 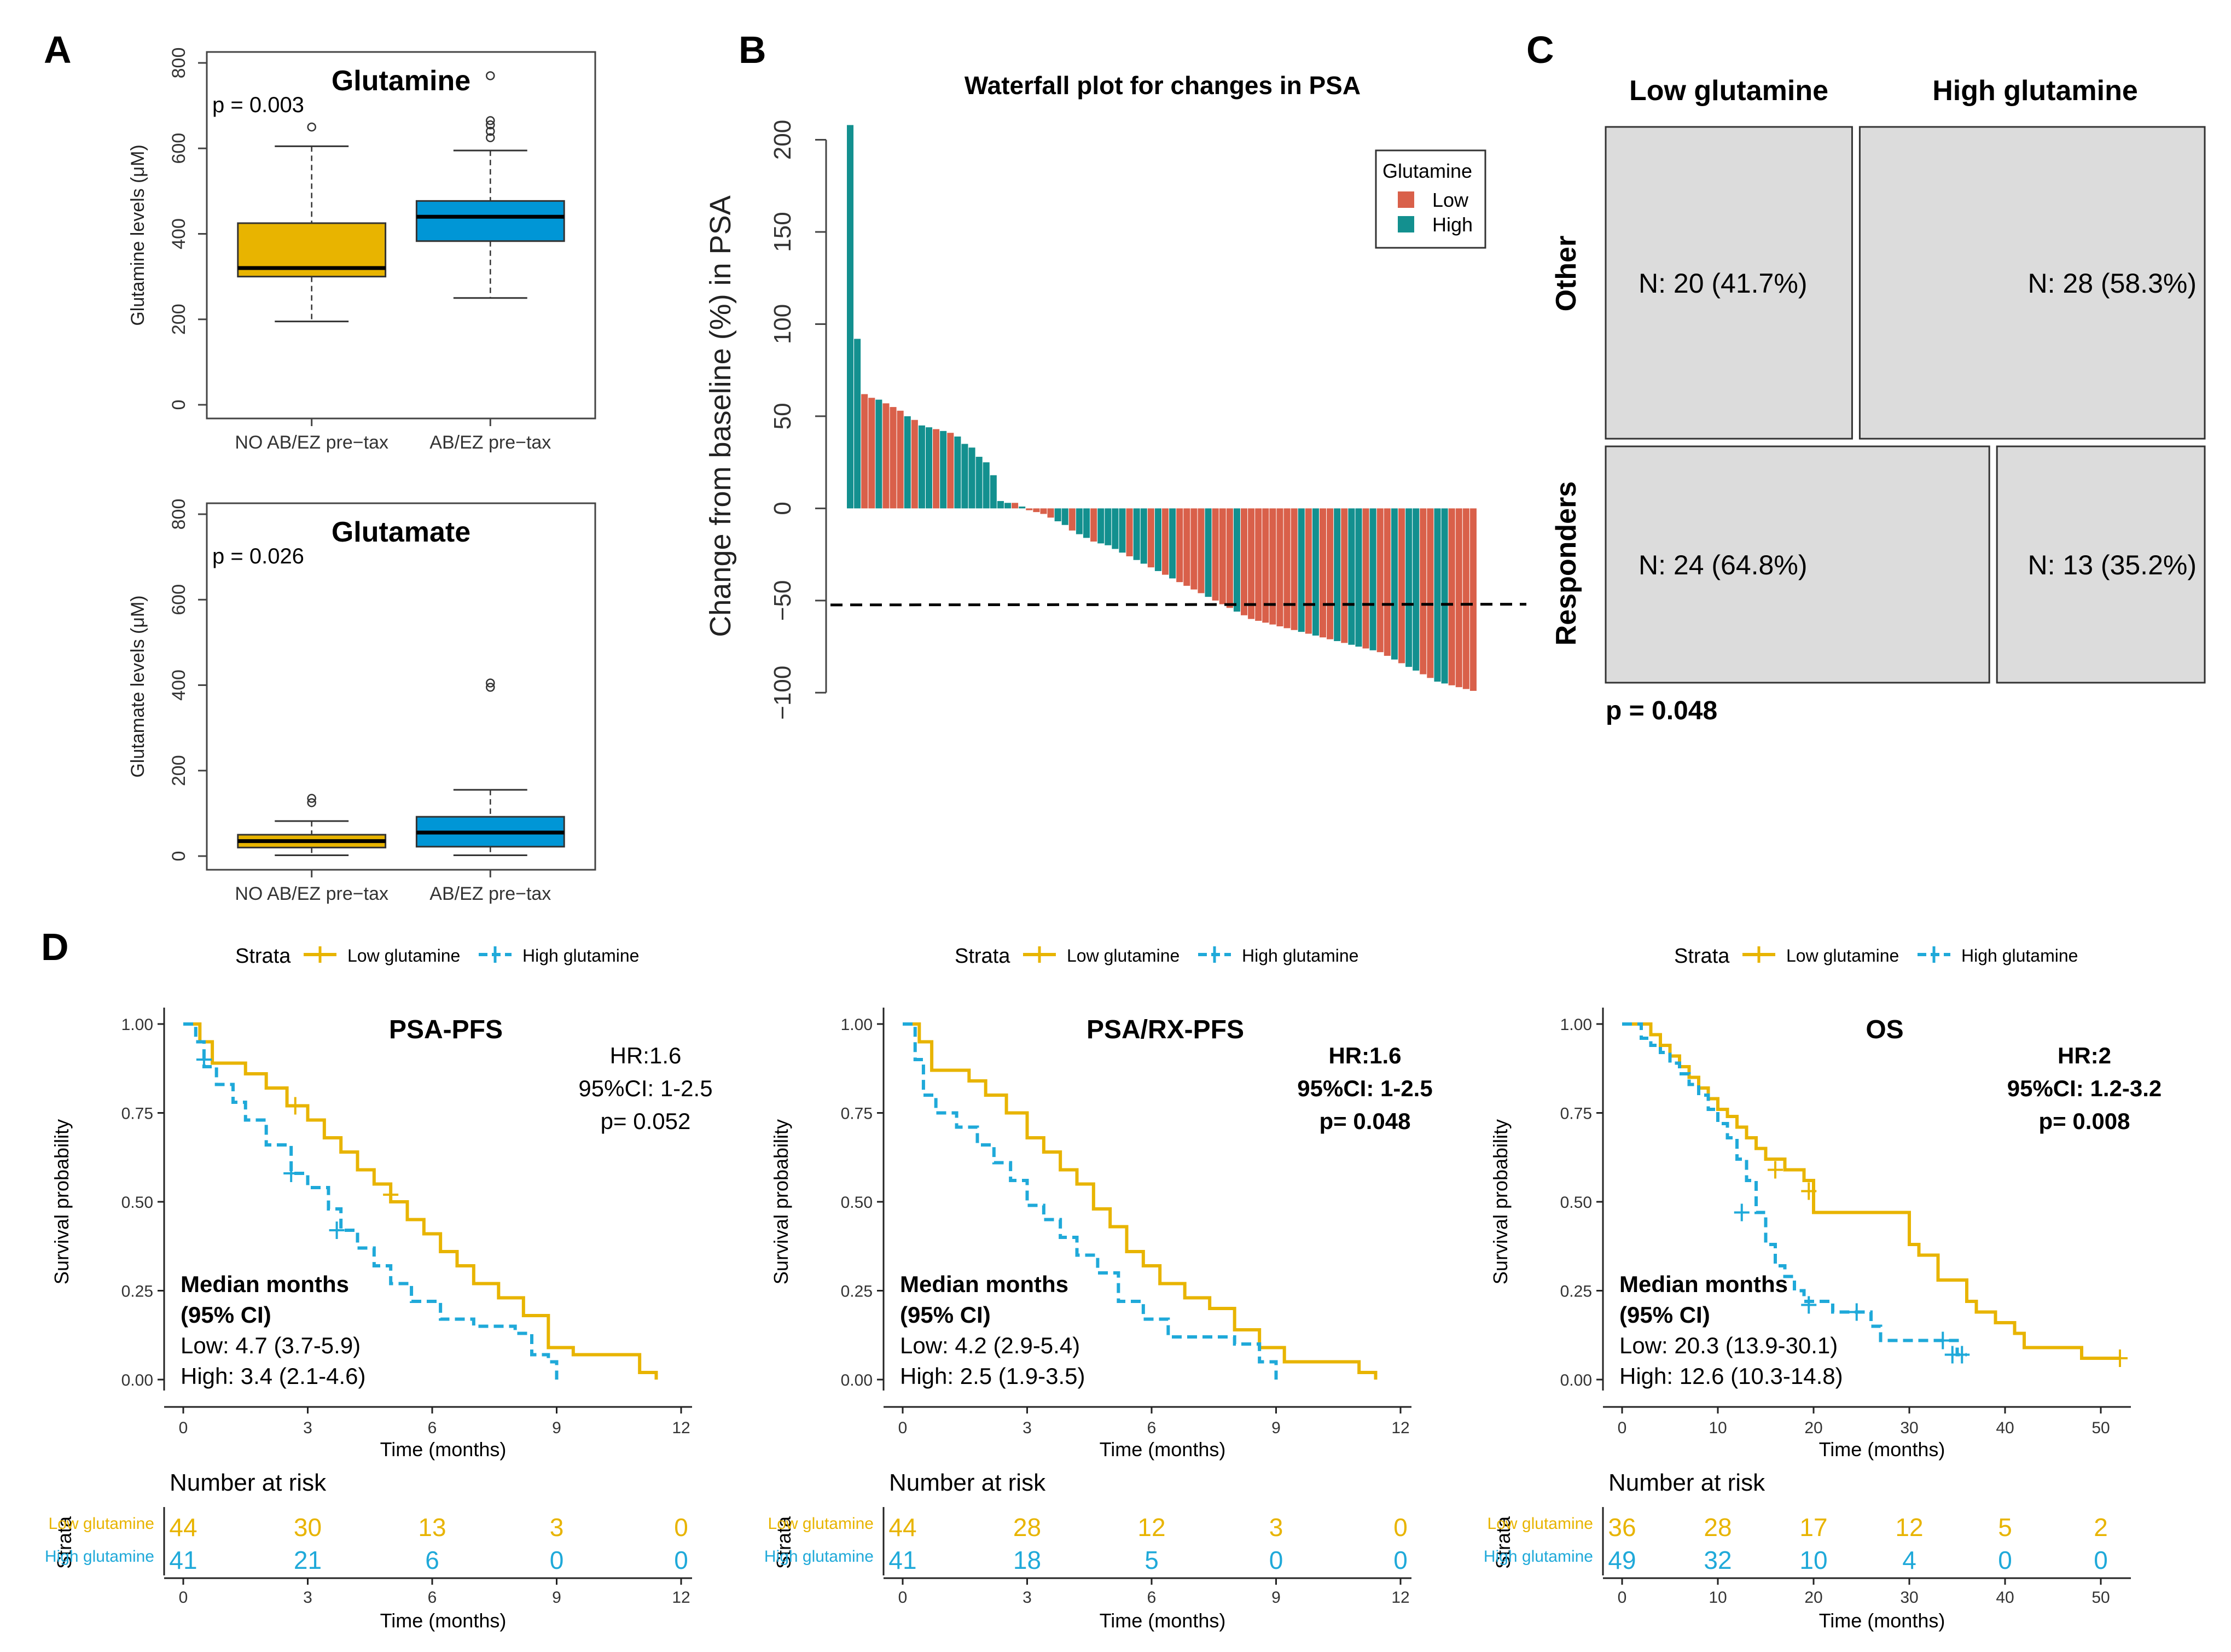 I want to click on y-tick-label: 400, so click(x=179, y=685).